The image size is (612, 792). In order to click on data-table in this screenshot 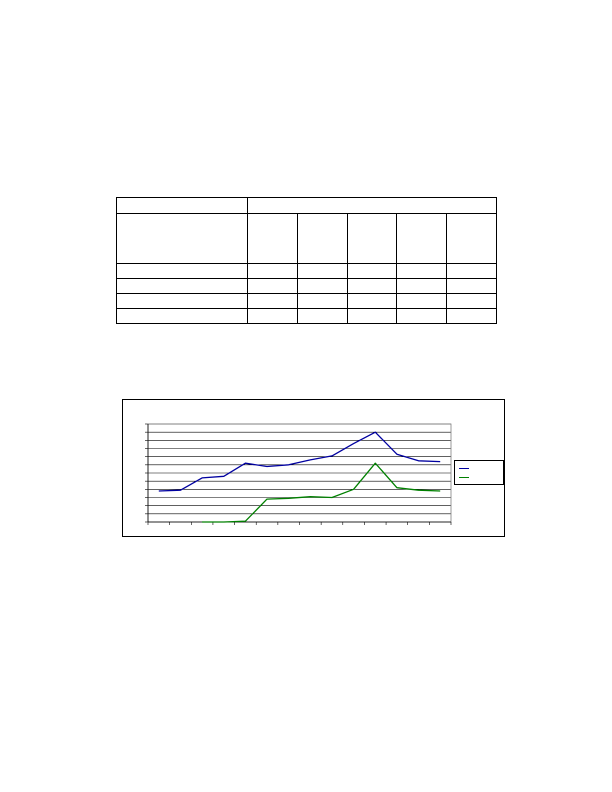, I will do `click(307, 260)`.